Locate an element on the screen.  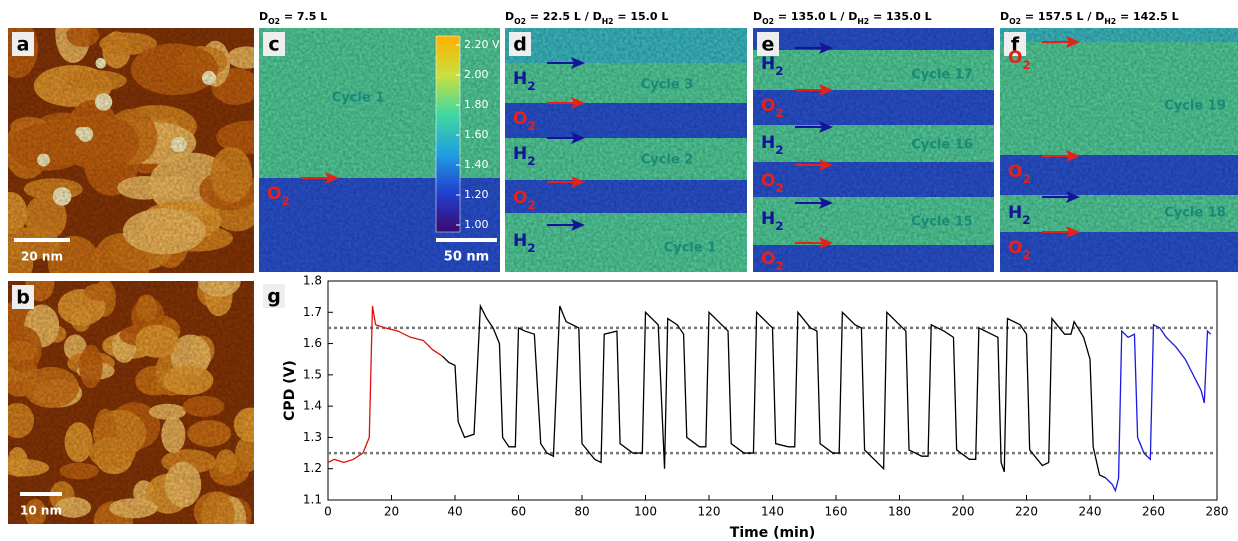
x-tick-label: 220 is located at coordinates (1026, 512).